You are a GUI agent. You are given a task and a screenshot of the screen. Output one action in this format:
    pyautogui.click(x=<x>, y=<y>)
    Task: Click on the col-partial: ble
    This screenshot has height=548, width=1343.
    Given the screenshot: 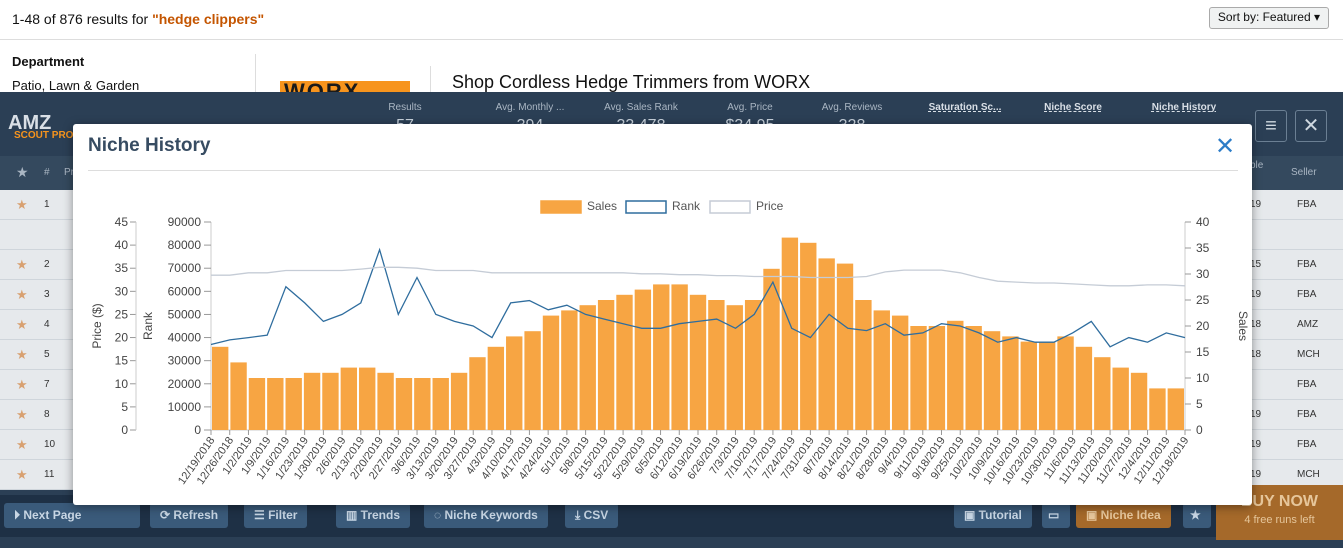 What is the action you would take?
    pyautogui.click(x=1257, y=165)
    